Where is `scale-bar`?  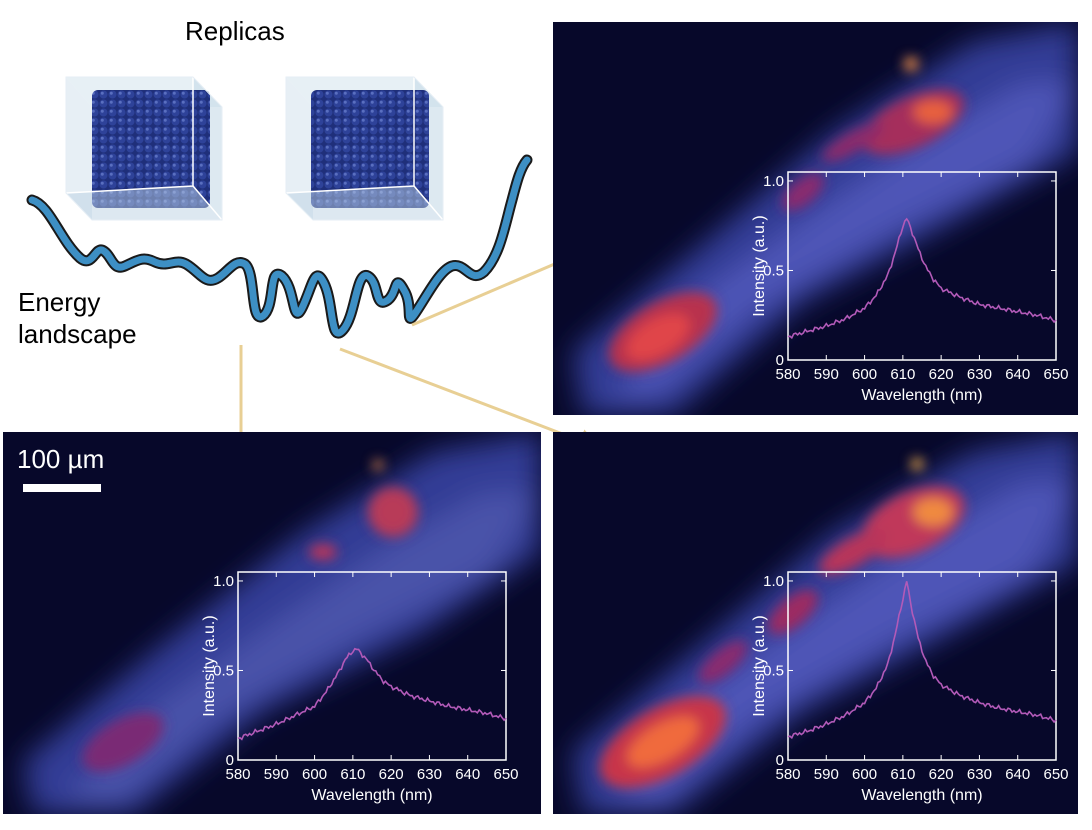 scale-bar is located at coordinates (62, 488).